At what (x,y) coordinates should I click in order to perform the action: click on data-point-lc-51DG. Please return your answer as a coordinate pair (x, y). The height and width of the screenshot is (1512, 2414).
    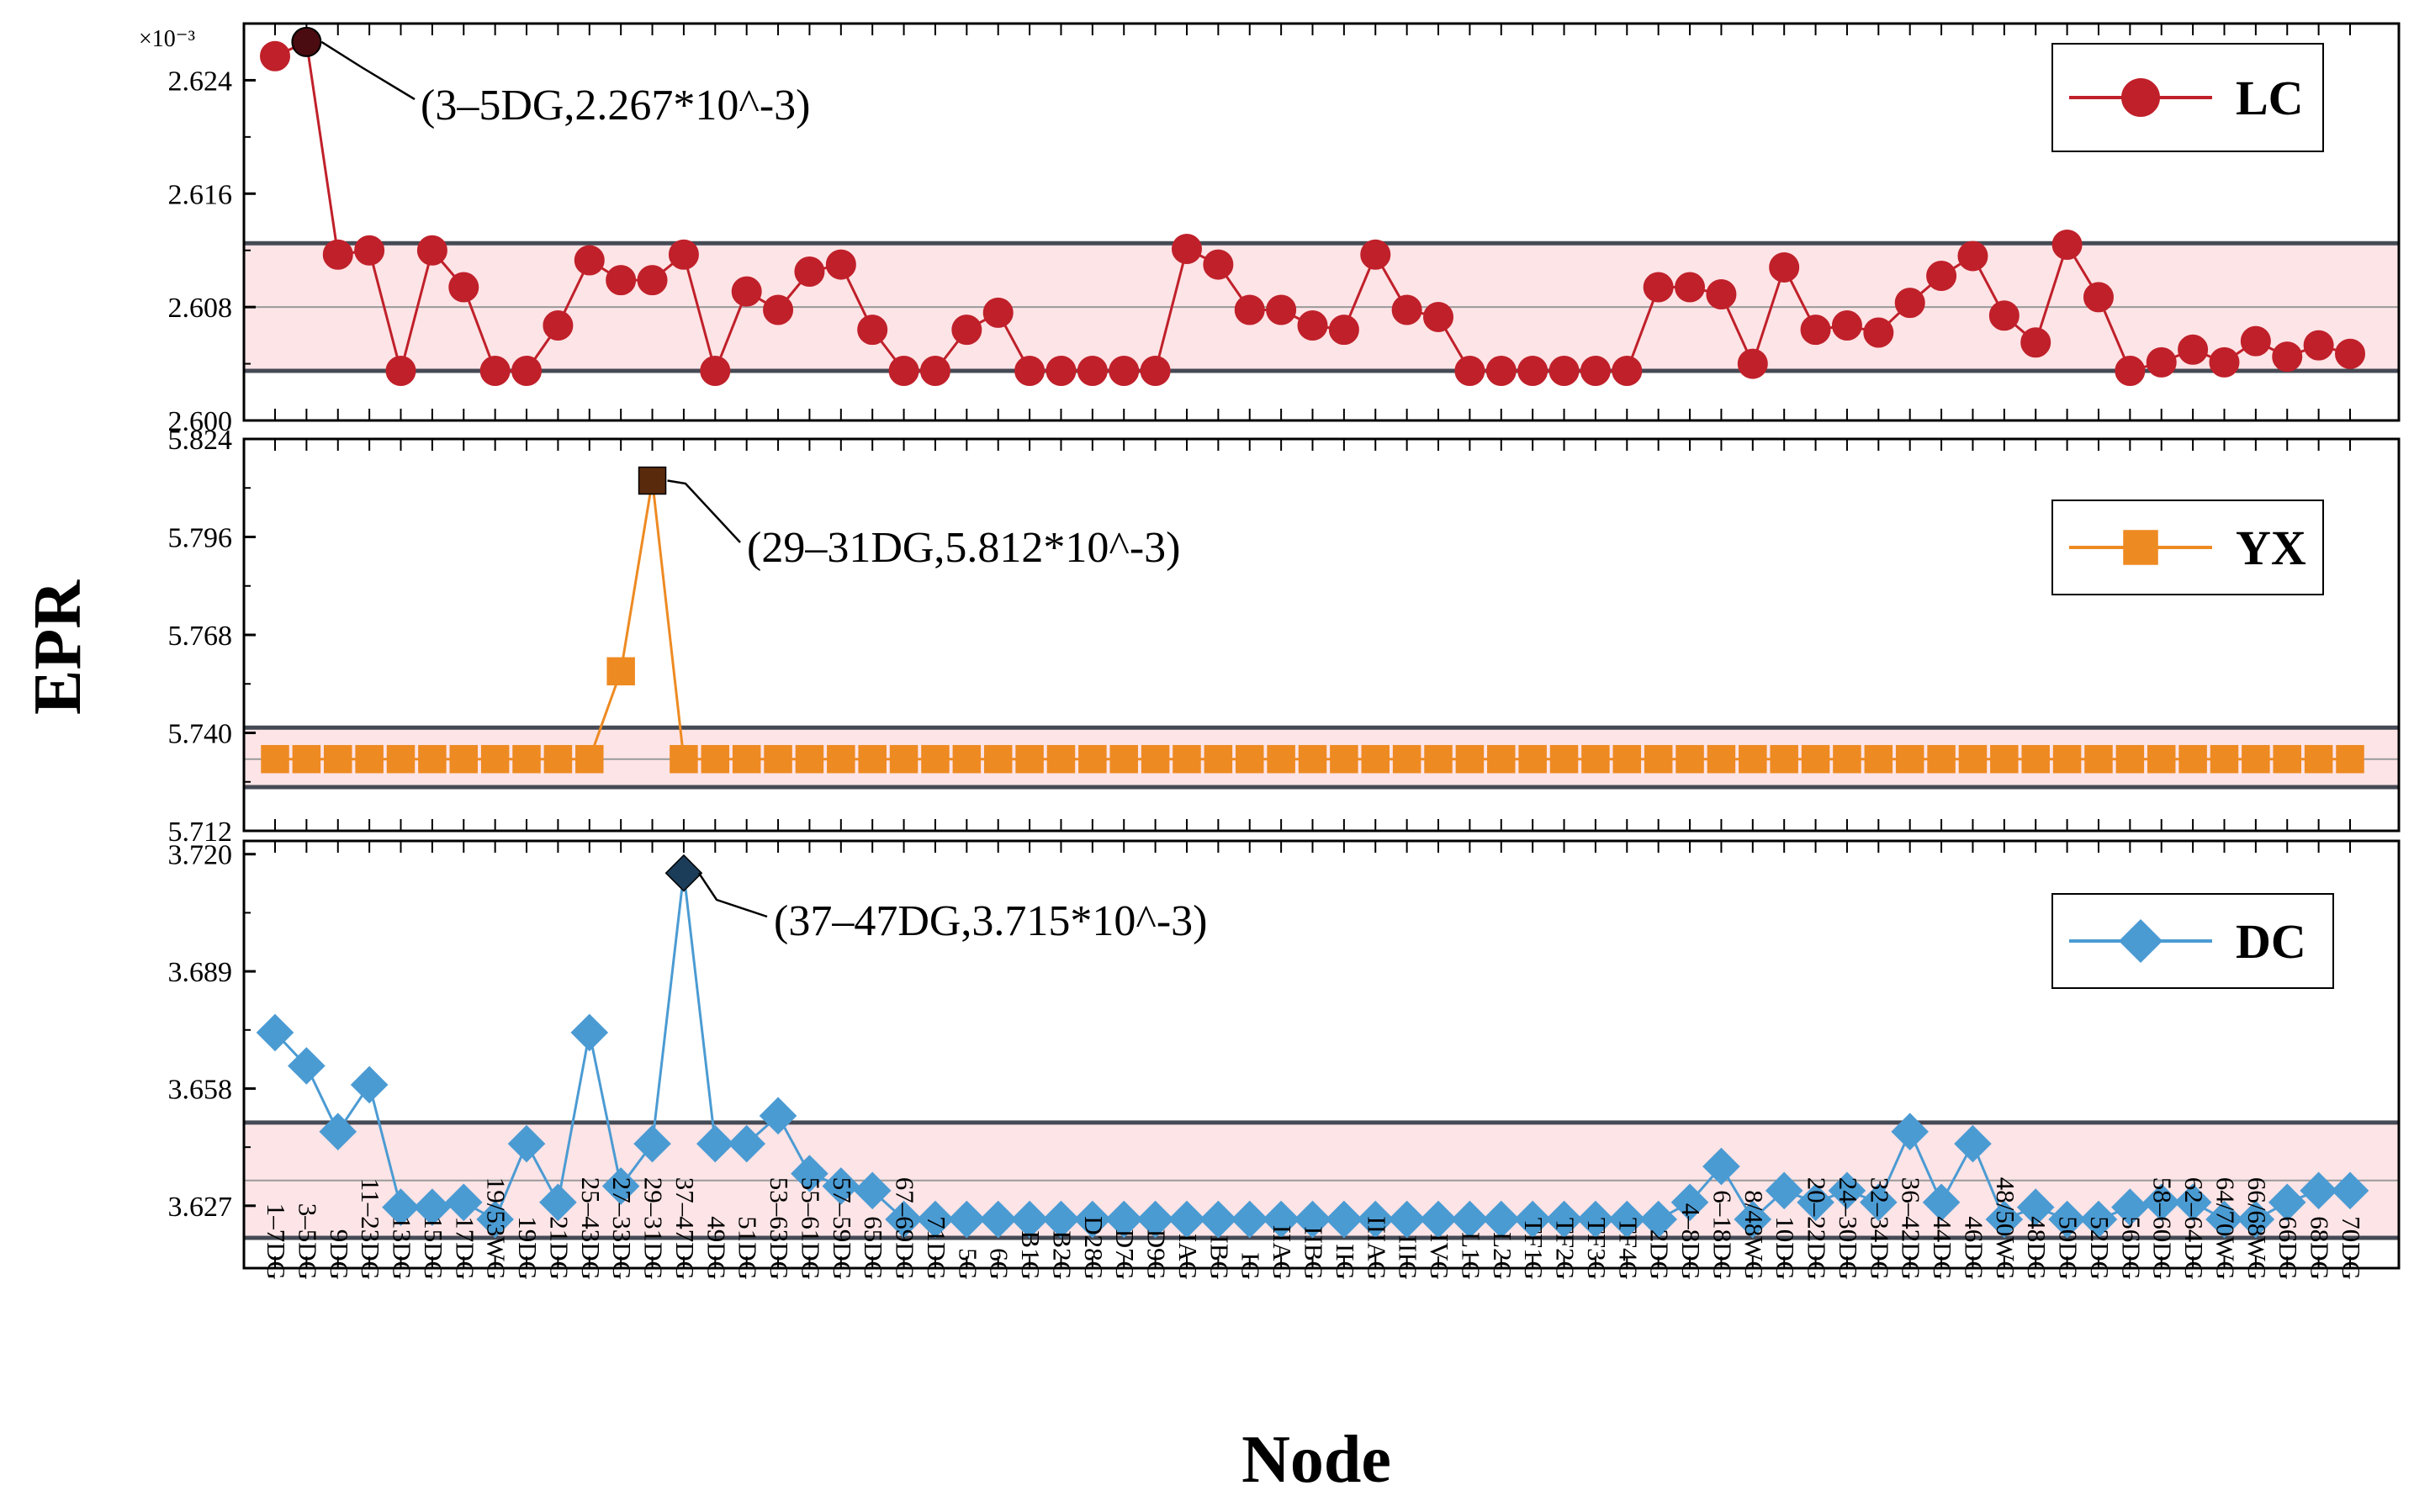
    Looking at the image, I should click on (746, 291).